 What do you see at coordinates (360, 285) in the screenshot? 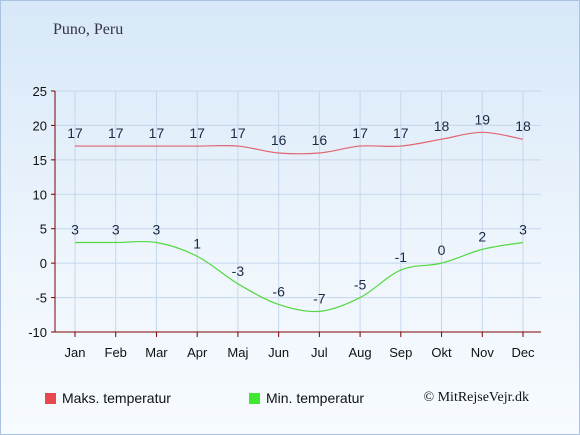
I see `data-label-min: -5` at bounding box center [360, 285].